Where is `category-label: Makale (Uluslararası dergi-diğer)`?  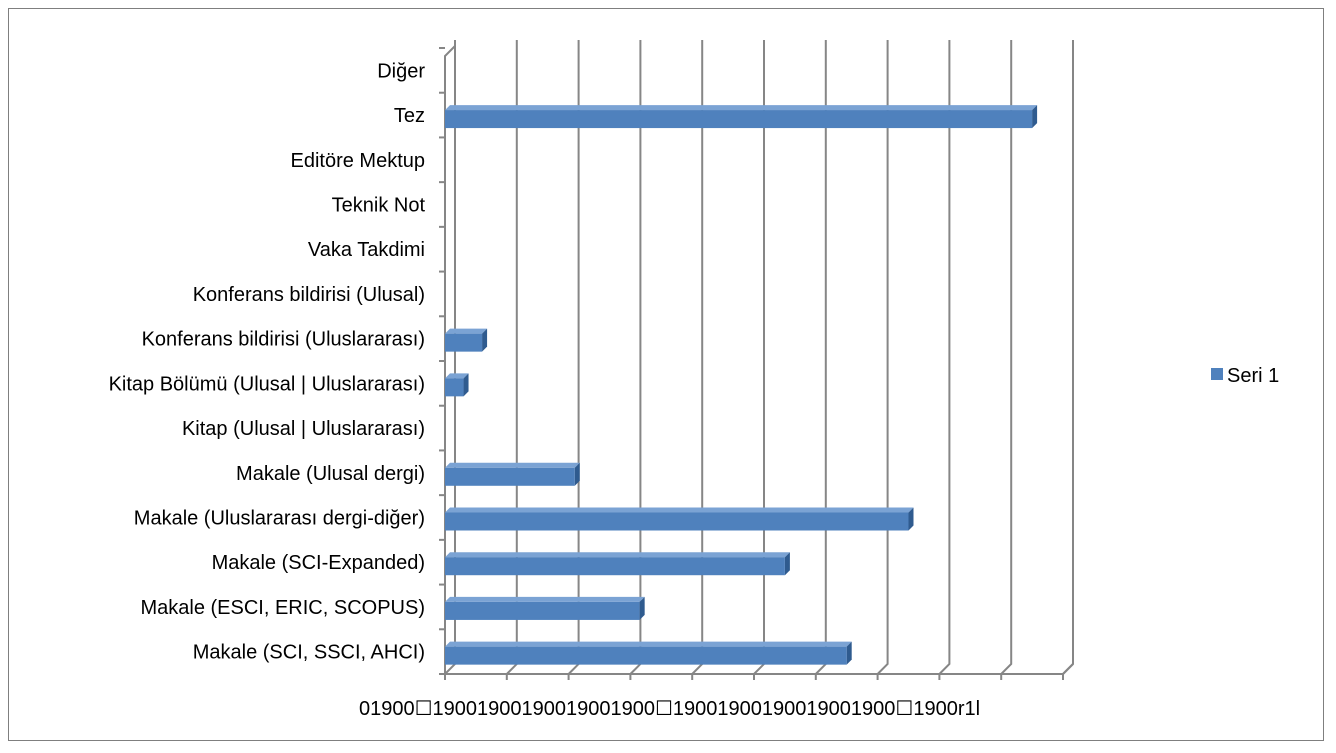
category-label: Makale (Uluslararası dergi-diğer) is located at coordinates (279, 519).